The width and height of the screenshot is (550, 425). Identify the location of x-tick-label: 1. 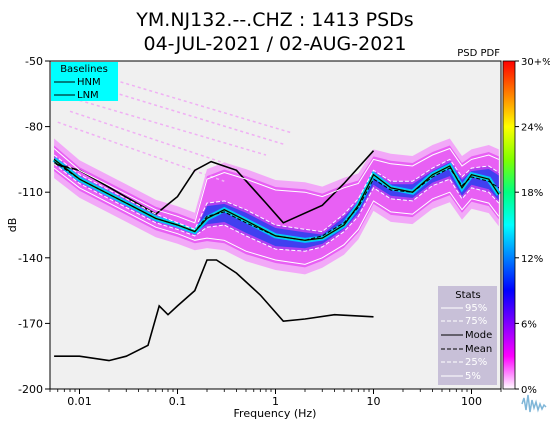
(275, 401).